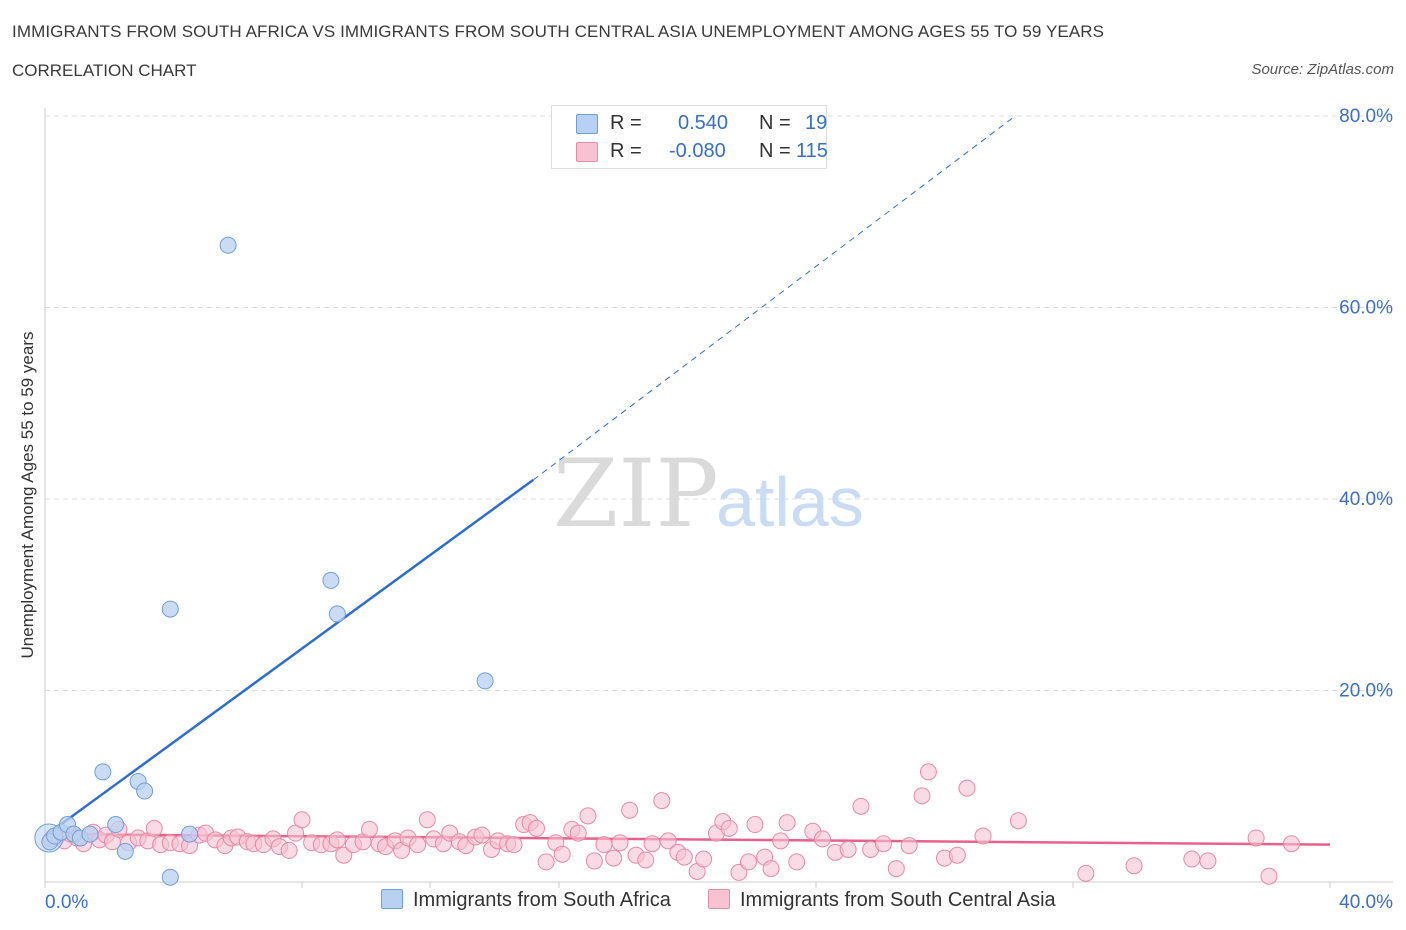 The width and height of the screenshot is (1406, 930). I want to click on bottom-legend-swatch-pink, so click(719, 899).